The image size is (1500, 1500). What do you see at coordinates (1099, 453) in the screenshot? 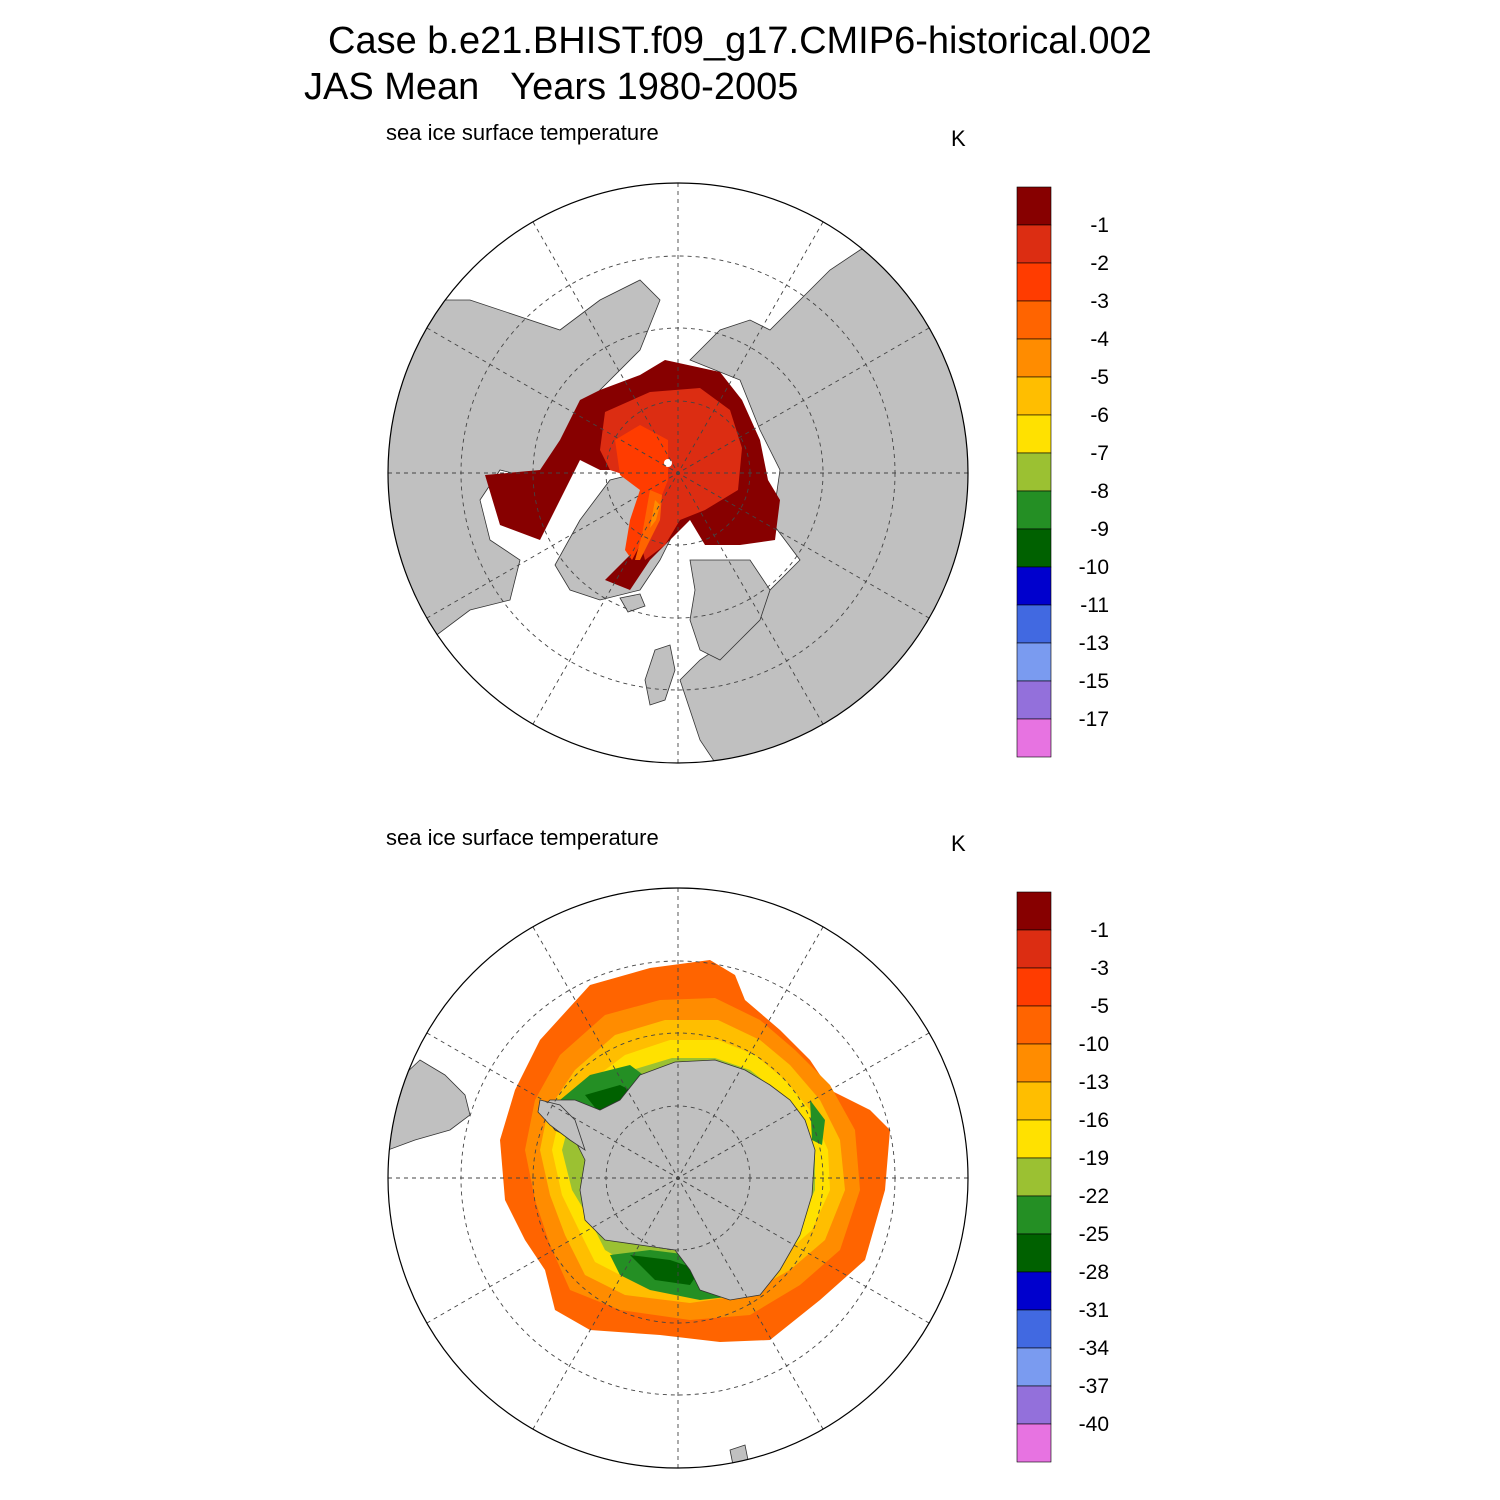
I see `north-colorbar-tick-label: -7` at bounding box center [1099, 453].